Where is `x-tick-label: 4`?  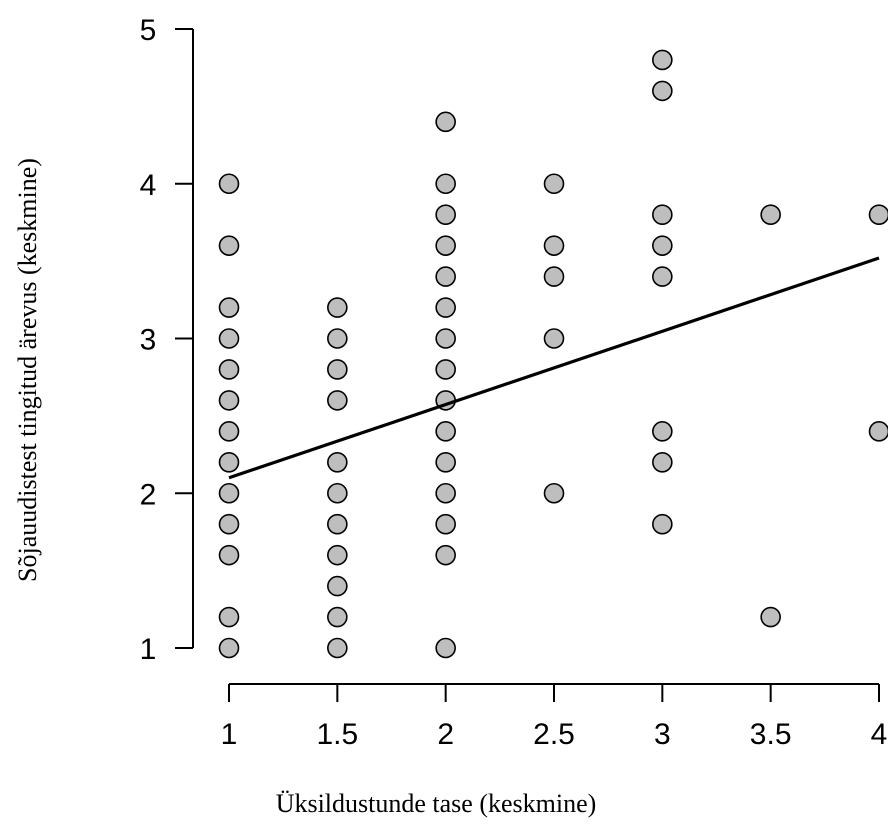 x-tick-label: 4 is located at coordinates (879, 734).